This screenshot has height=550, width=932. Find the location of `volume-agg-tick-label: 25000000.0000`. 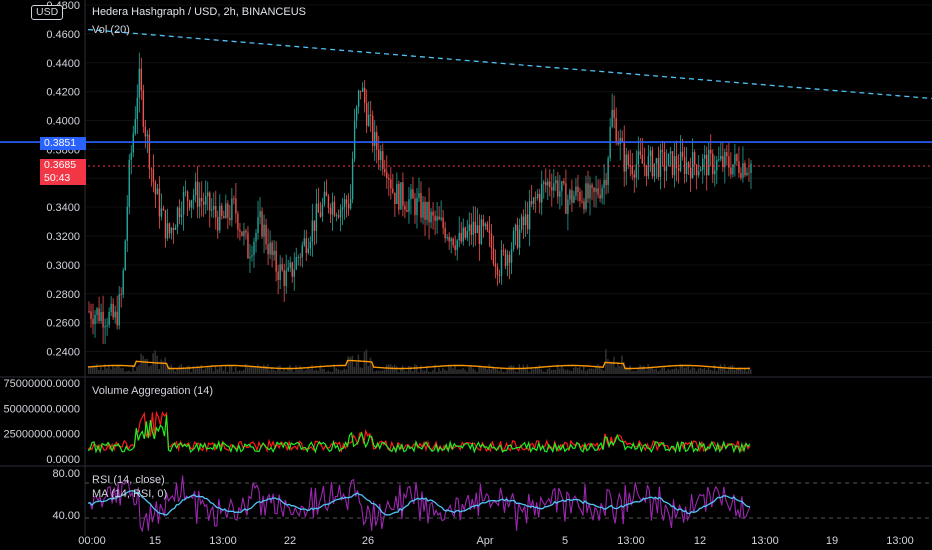

volume-agg-tick-label: 25000000.0000 is located at coordinates (42, 435).